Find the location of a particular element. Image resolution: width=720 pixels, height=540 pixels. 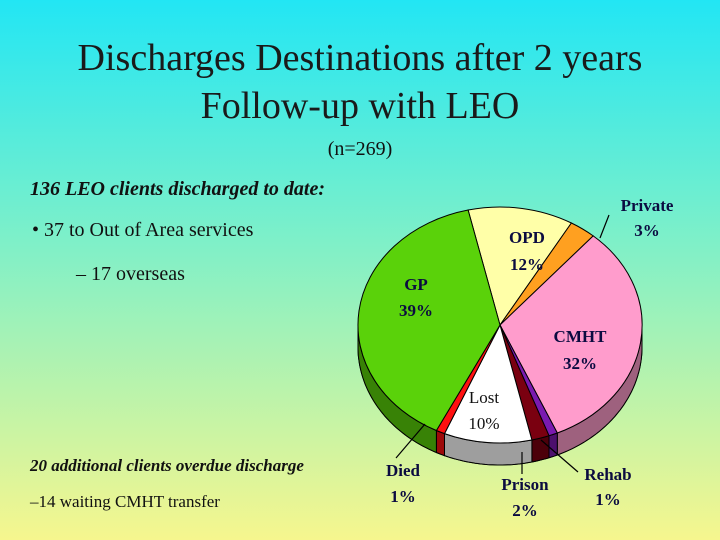

label-name-rehab: Rehab is located at coordinates (607, 474).